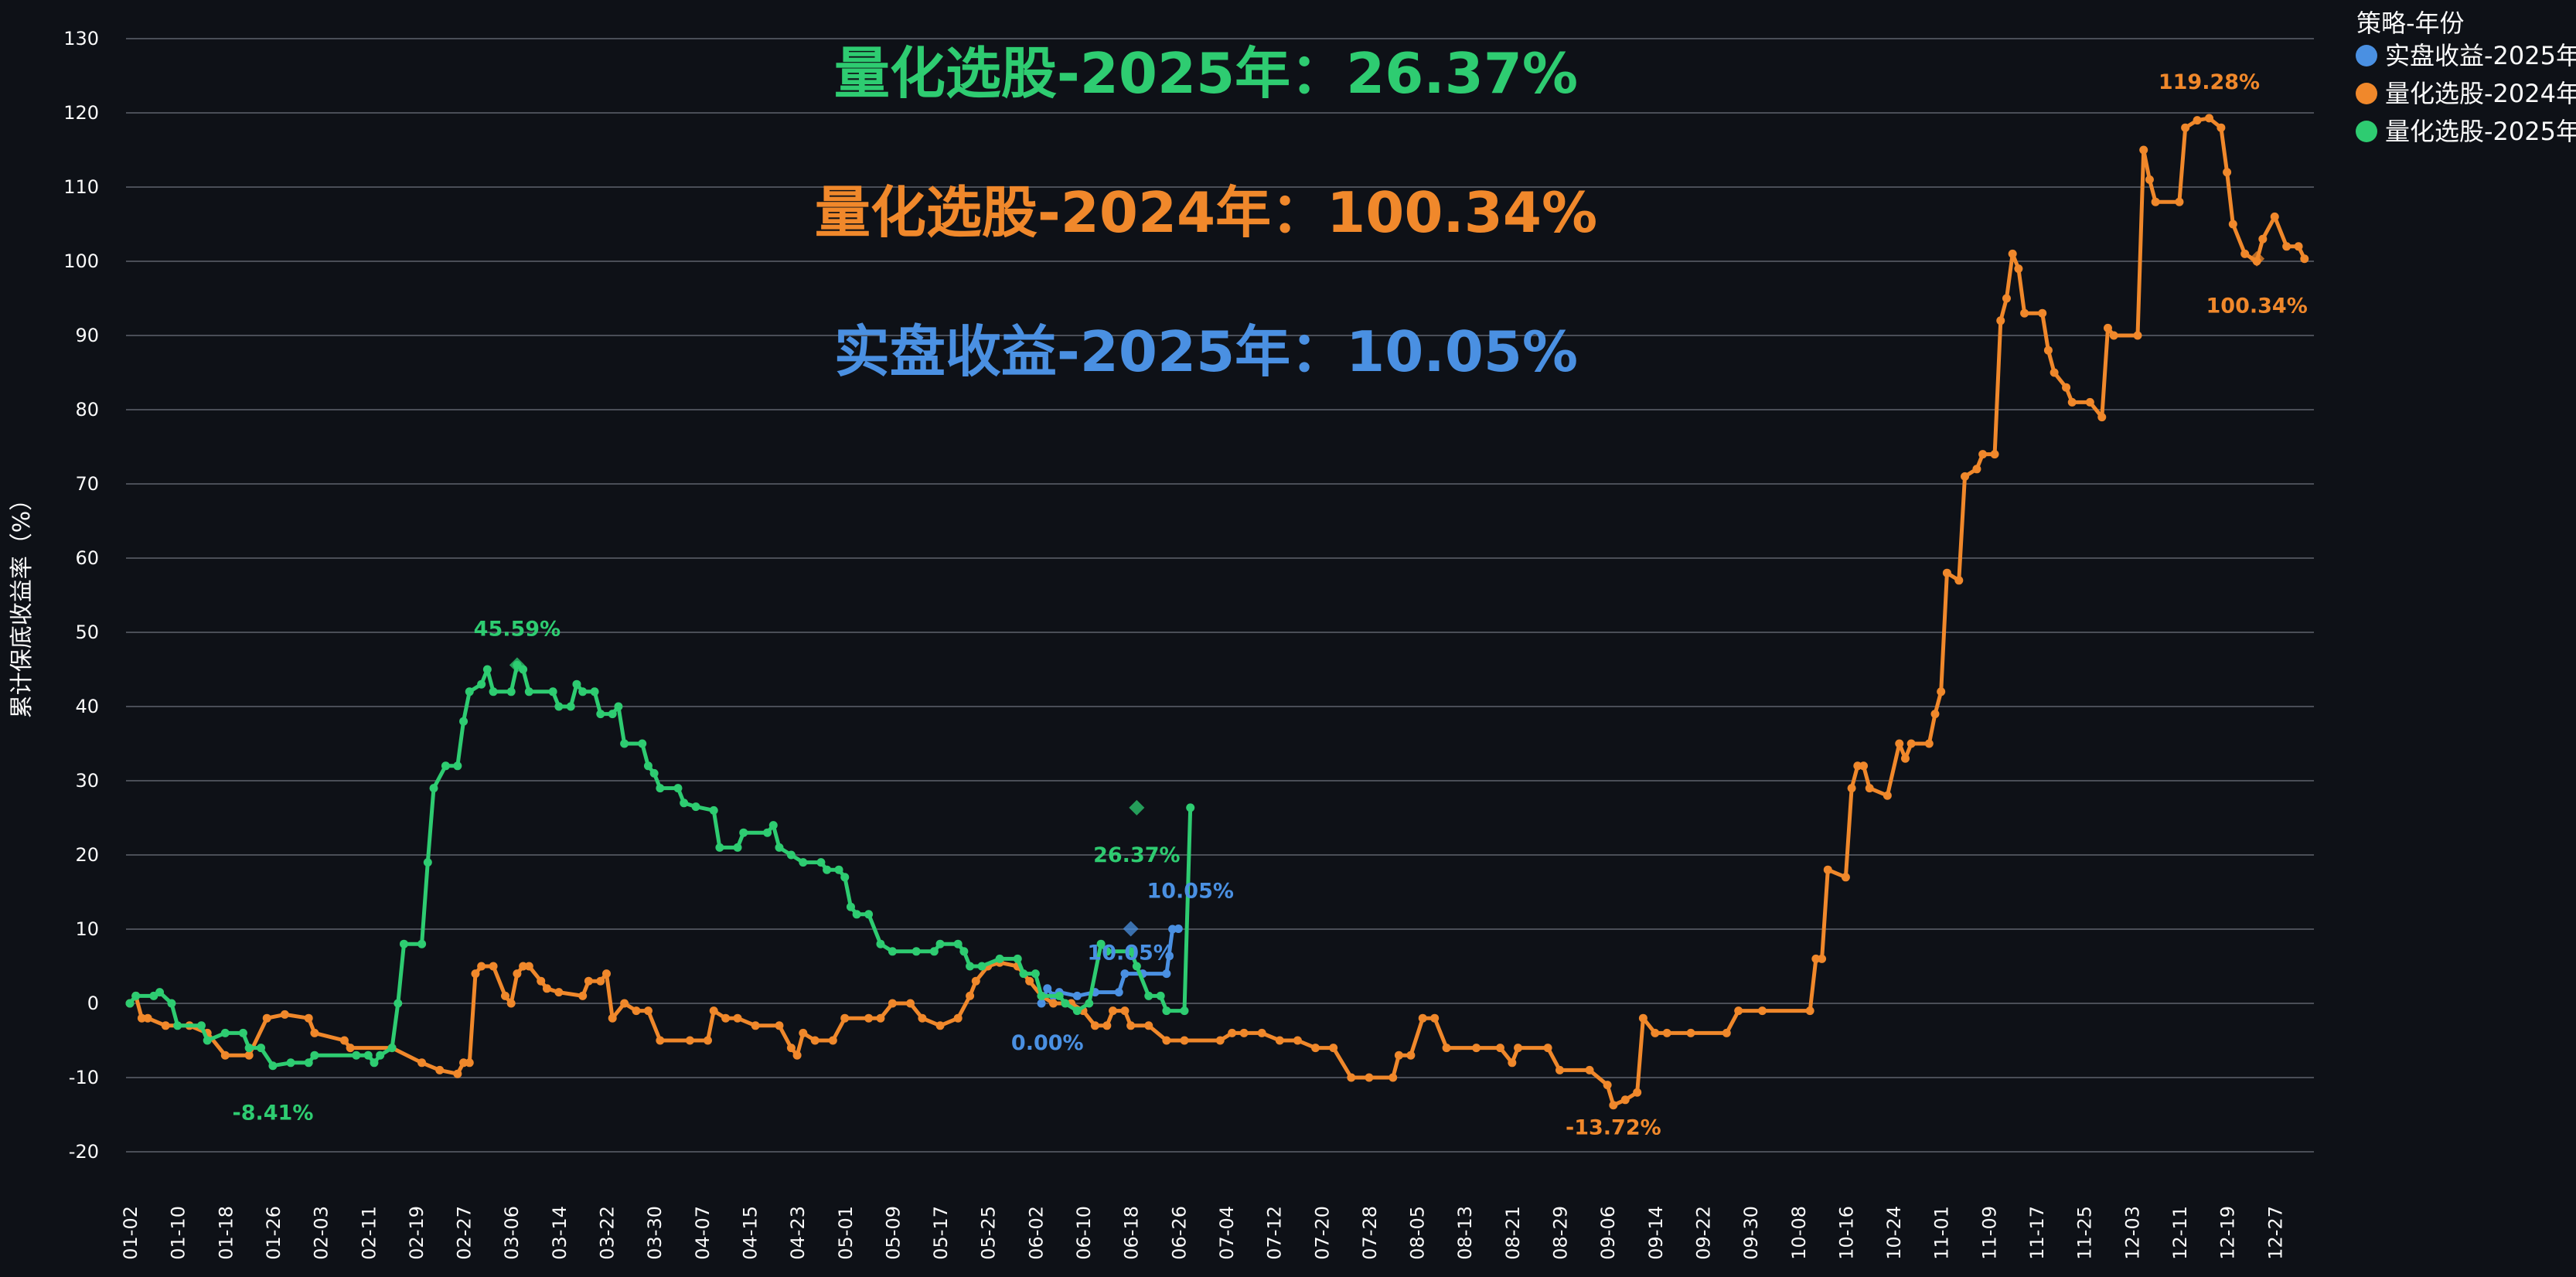  Describe the element at coordinates (2209, 82) in the screenshot. I see `data-label: 119.28%` at that location.